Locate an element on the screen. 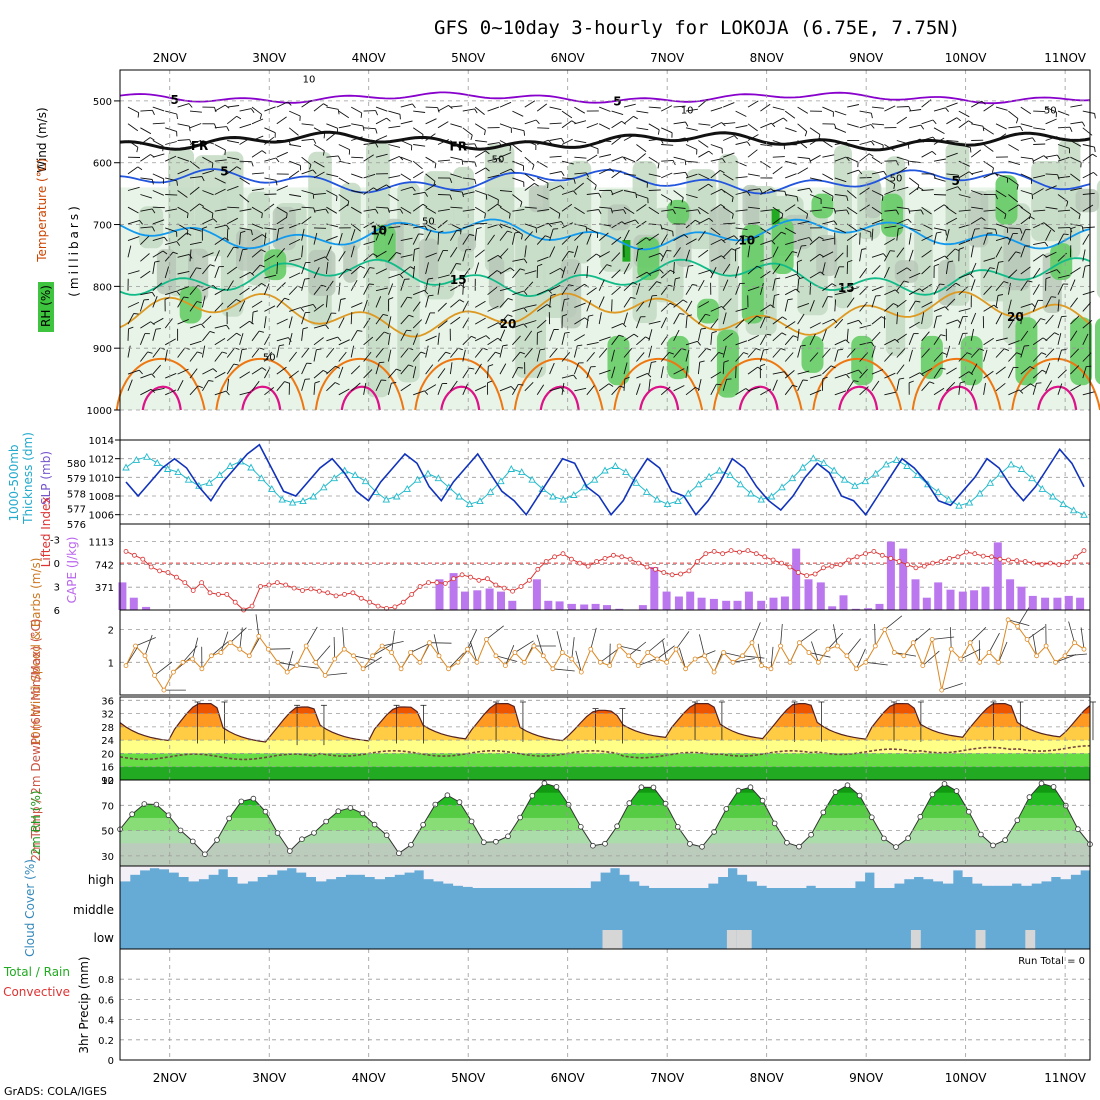 This screenshot has width=1100, height=1100. isotherm-line is located at coordinates (605, 141).